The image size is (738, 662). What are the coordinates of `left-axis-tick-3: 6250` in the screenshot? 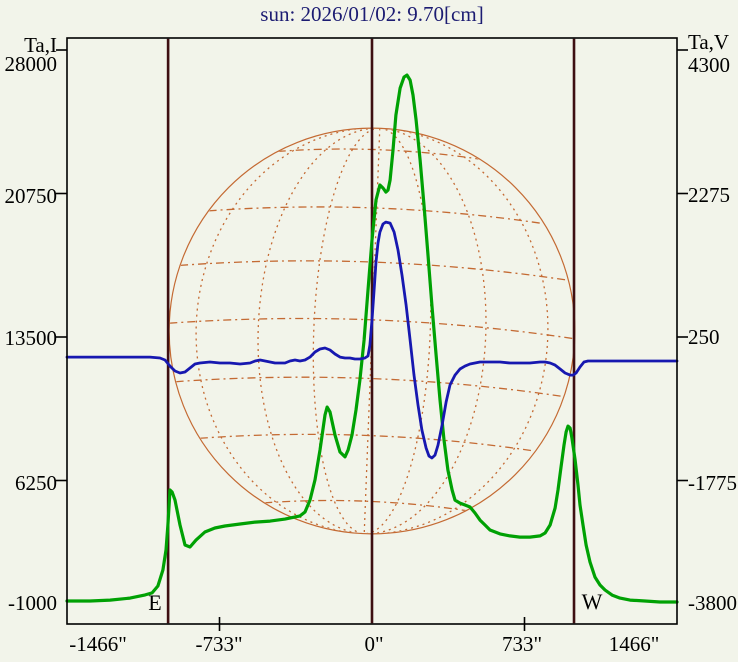 It's located at (36, 483).